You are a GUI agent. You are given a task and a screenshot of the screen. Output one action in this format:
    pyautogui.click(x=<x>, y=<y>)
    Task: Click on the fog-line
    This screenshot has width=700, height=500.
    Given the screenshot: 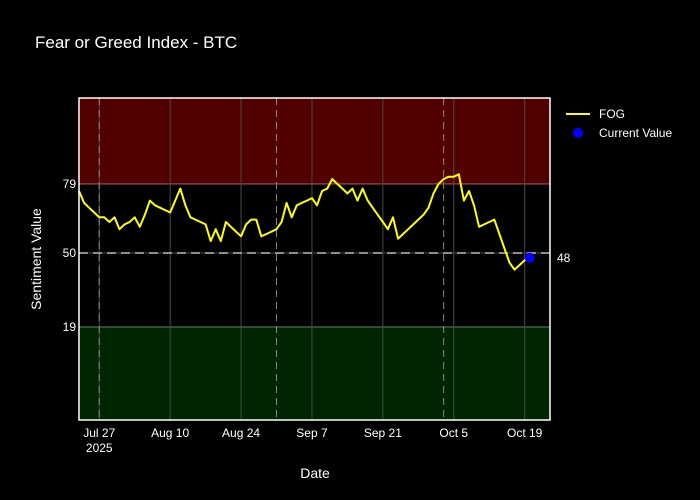 What is the action you would take?
    pyautogui.click(x=304, y=222)
    